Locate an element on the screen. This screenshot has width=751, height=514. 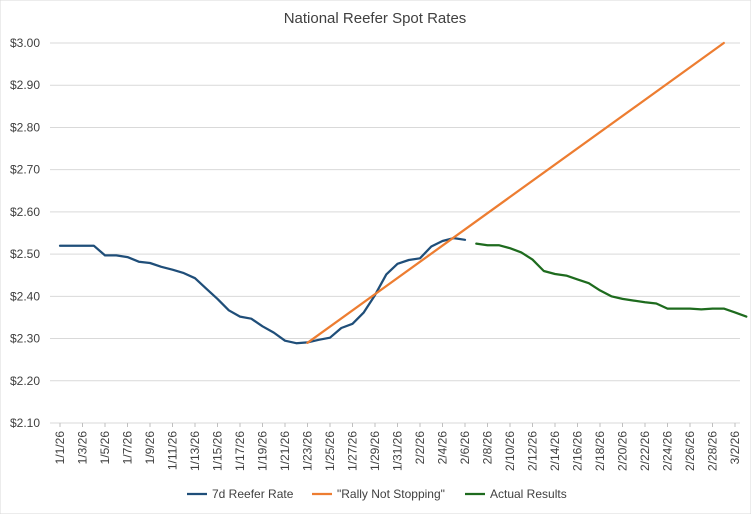
y-tick-label: $2.50 is located at coordinates (25, 254).